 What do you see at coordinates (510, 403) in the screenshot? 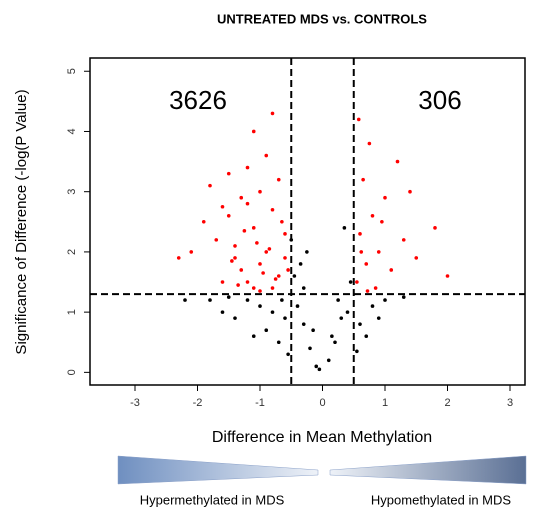
I see `x-tick-label: 3` at bounding box center [510, 403].